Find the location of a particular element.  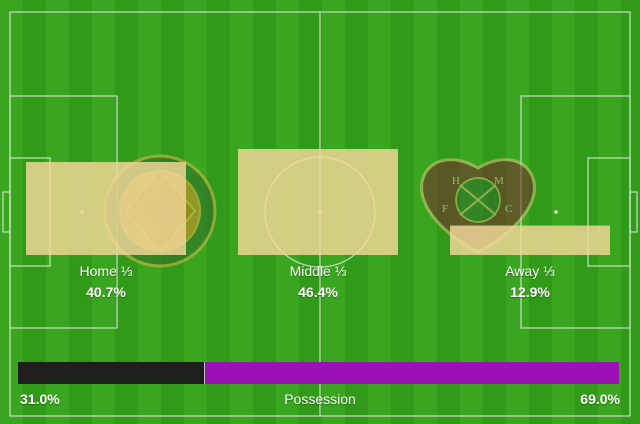

zone-value-home: 40.7% is located at coordinates (106, 292).